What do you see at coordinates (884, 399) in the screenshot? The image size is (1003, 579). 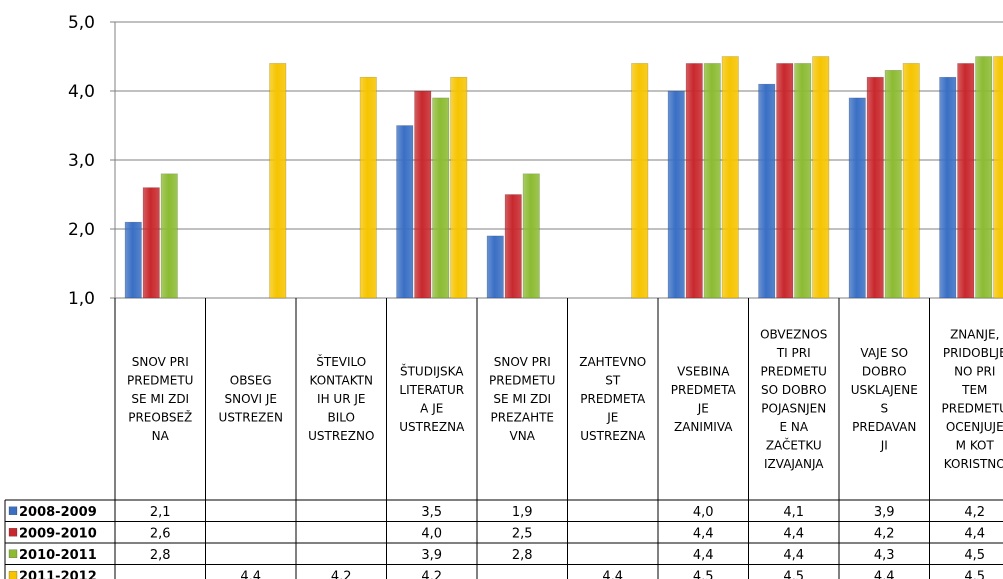 I see `category-label: VAJE SO DOBRO USKLAJENE S PREDAVAN JI` at bounding box center [884, 399].